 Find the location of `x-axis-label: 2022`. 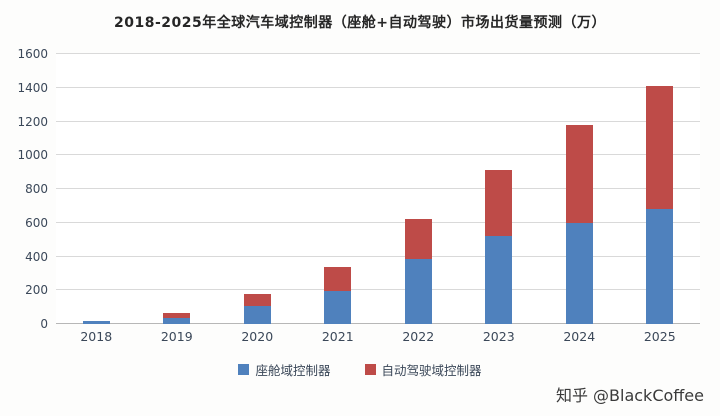

x-axis-label: 2022 is located at coordinates (418, 336).